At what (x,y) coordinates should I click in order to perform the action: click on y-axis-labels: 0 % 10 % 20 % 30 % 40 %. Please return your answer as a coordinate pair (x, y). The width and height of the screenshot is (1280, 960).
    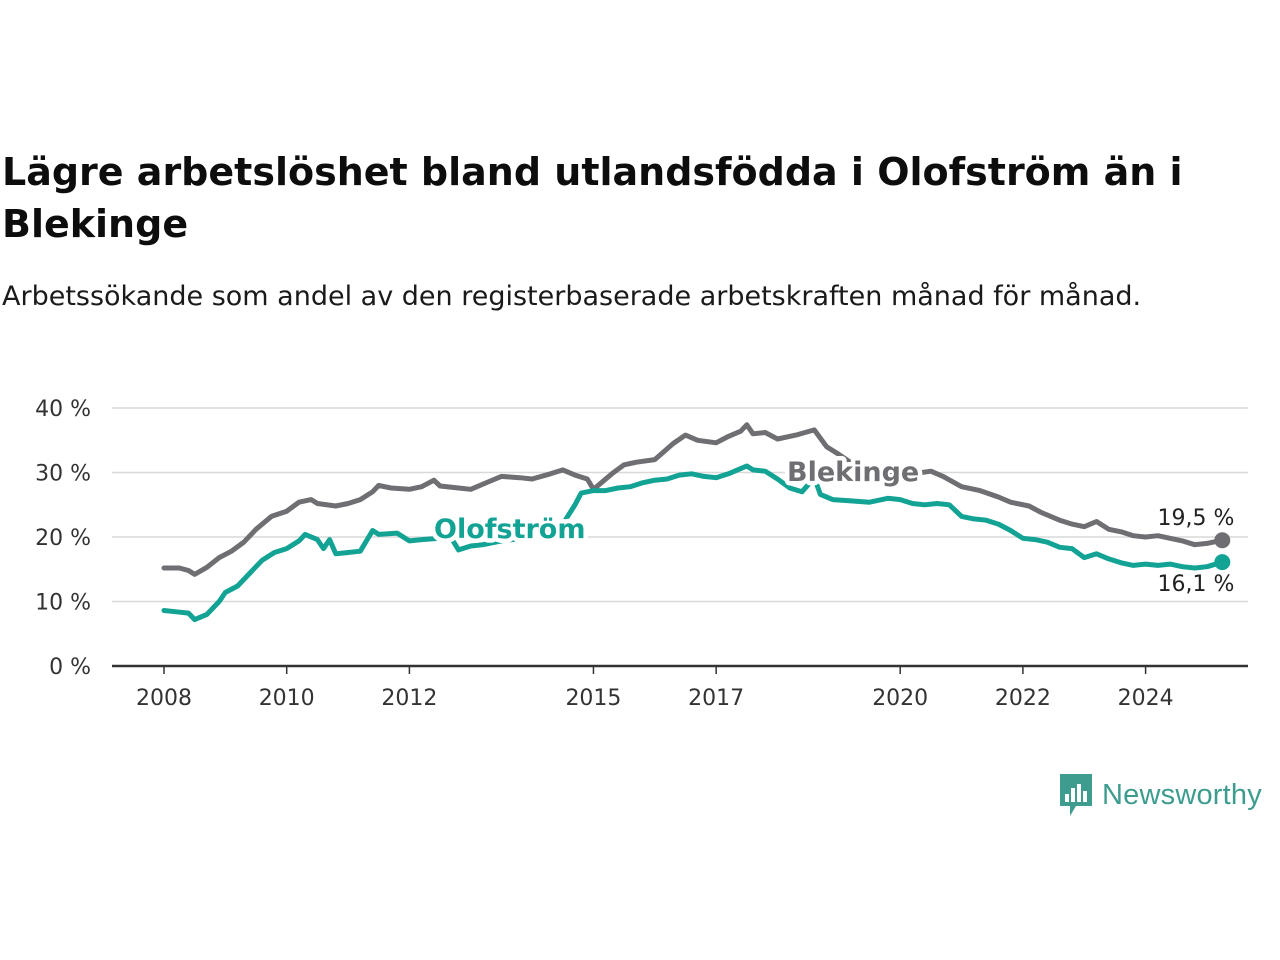
    Looking at the image, I should click on (63, 538).